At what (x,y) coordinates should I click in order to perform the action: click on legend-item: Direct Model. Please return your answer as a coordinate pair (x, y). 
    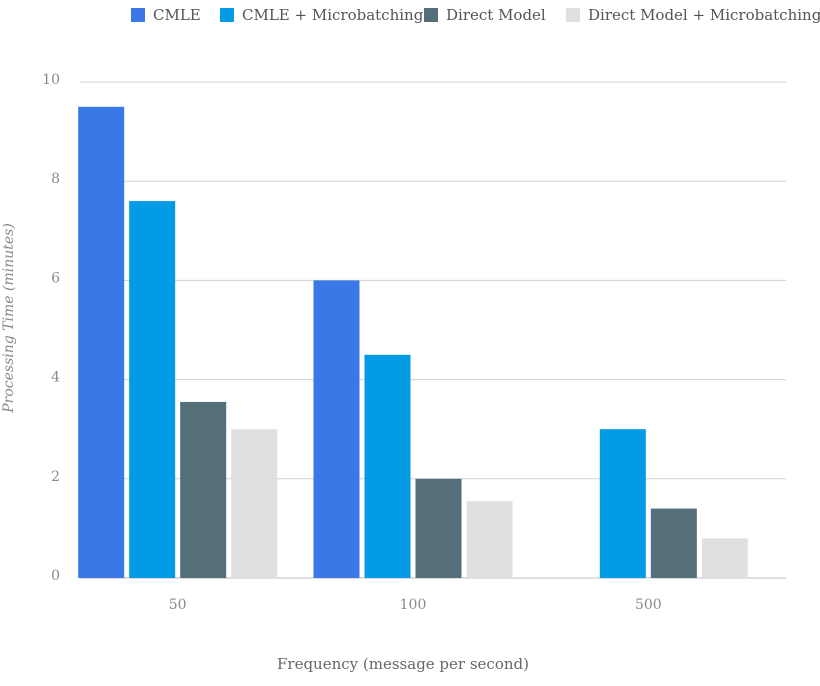
    Looking at the image, I should click on (485, 15).